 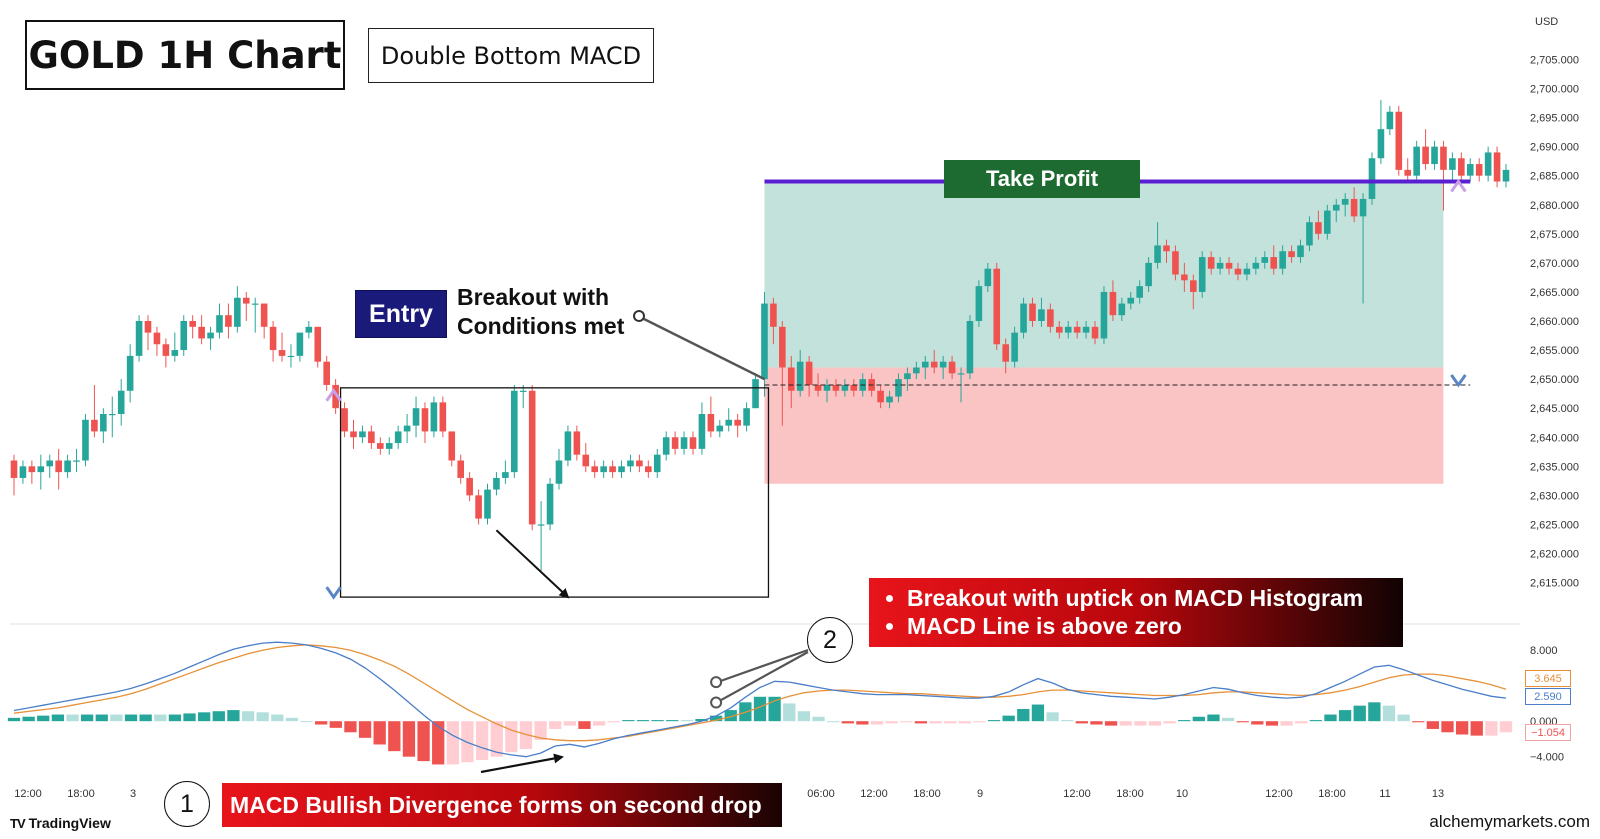 What do you see at coordinates (1554, 322) in the screenshot?
I see `price-tick-label: 2,660.000` at bounding box center [1554, 322].